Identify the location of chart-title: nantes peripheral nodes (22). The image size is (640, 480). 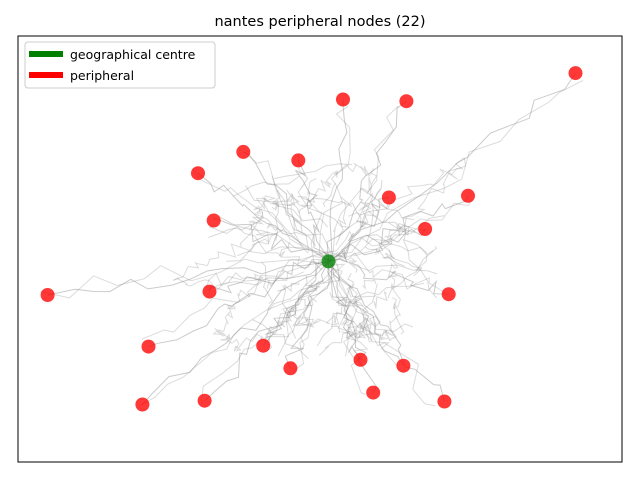
(319, 22).